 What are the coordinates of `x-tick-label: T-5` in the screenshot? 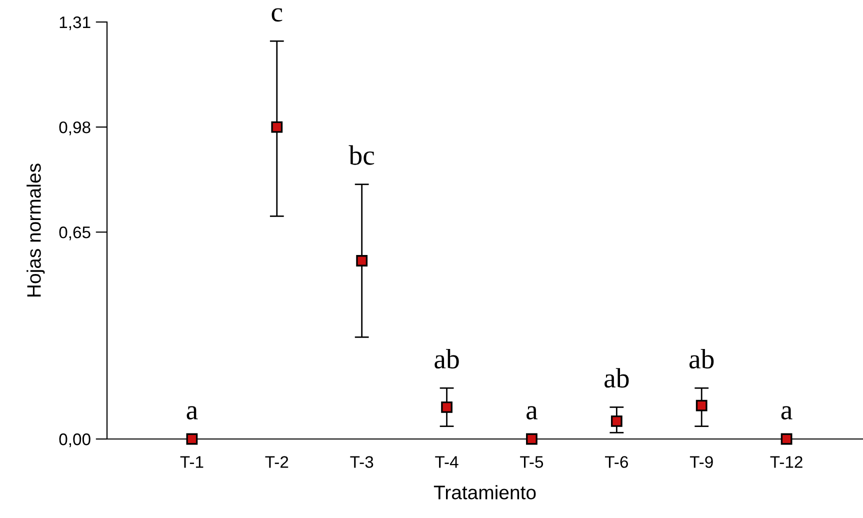 It's located at (532, 462).